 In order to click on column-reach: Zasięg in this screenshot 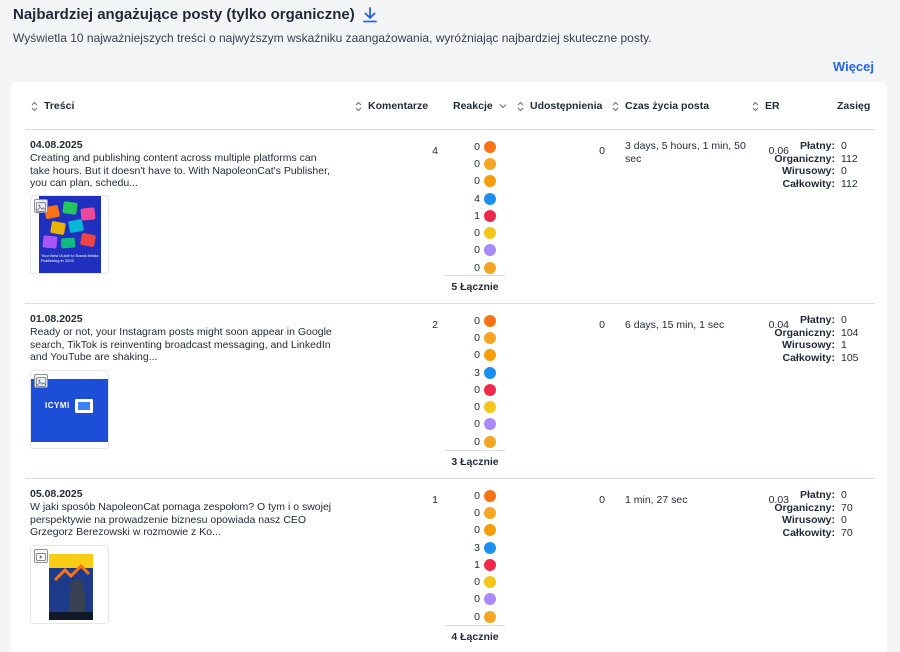, I will do `click(853, 106)`.